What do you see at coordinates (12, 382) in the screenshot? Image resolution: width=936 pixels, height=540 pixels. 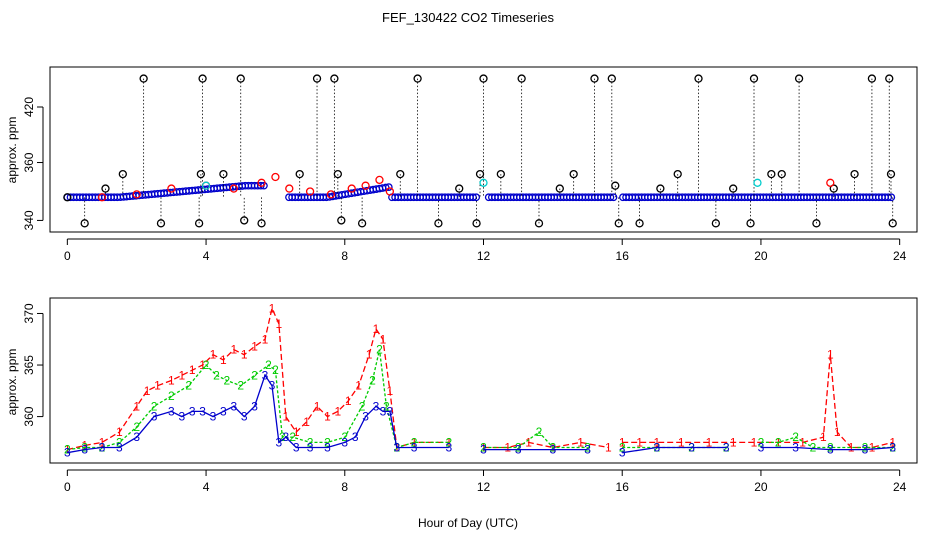 I see `bottom-panel-ylabel: approx. ppm` at bounding box center [12, 382].